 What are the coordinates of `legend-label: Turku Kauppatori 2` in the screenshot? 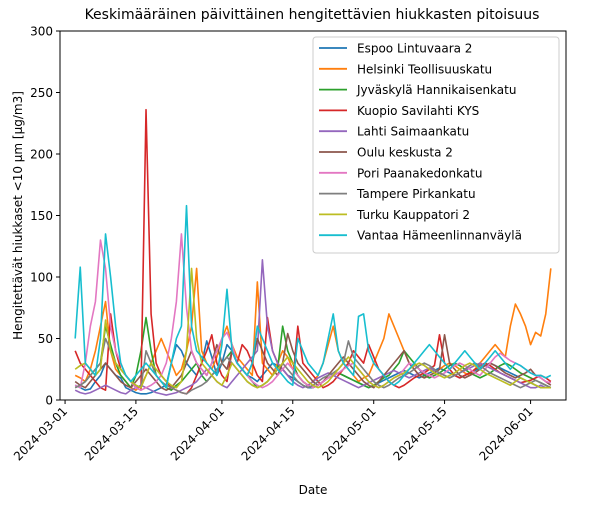 It's located at (413, 215).